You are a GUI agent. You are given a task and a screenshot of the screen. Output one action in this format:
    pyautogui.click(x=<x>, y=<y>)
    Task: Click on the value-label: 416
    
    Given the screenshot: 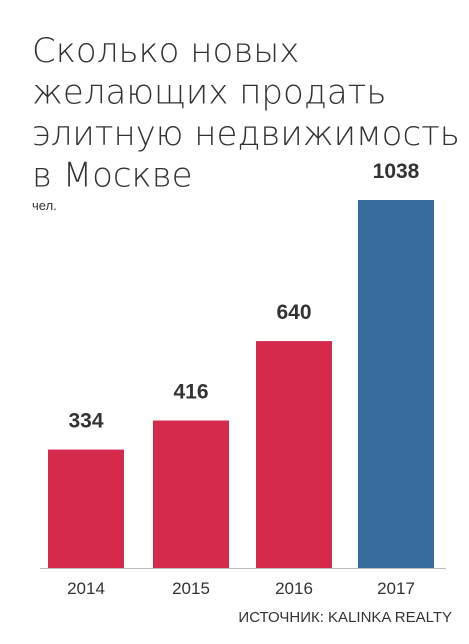 What is the action you would take?
    pyautogui.click(x=190, y=392)
    